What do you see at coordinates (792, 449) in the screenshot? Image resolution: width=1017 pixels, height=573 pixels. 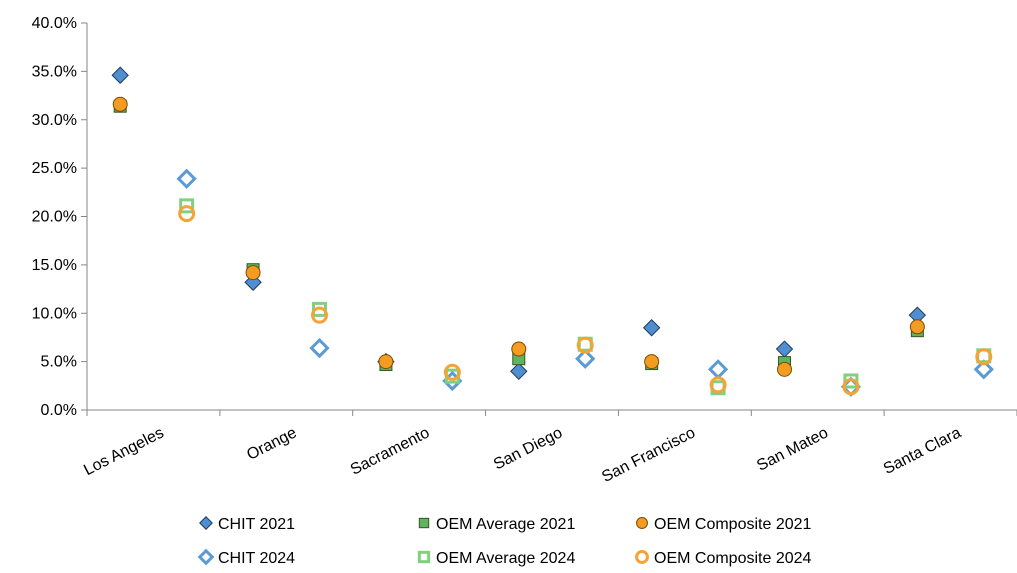 I see `x-tick-label: San Mateo` at bounding box center [792, 449].